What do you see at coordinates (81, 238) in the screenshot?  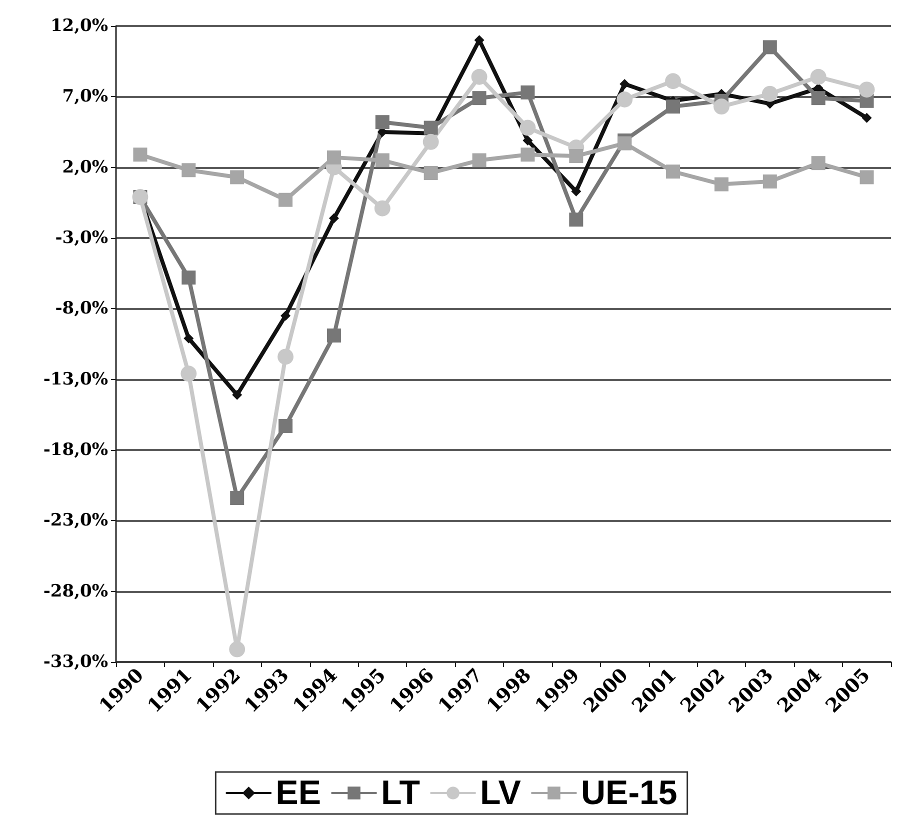 I see `y-tick-label: -3,0%` at bounding box center [81, 238].